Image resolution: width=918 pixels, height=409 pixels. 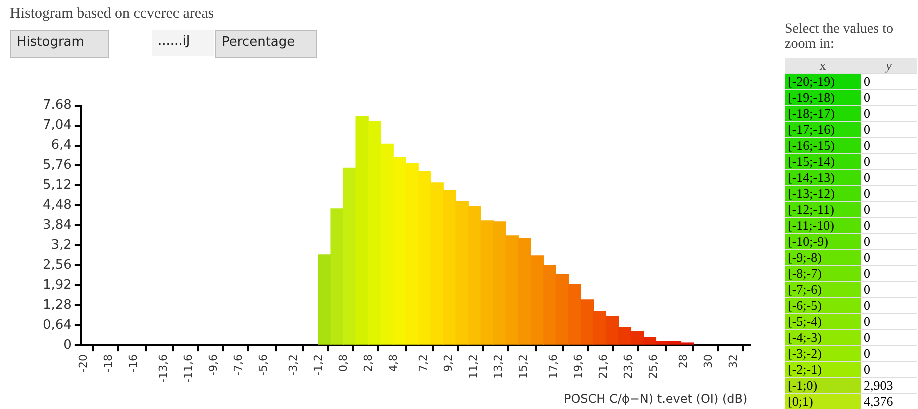 I want to click on x-tick-label: 17,6, so click(x=553, y=367).